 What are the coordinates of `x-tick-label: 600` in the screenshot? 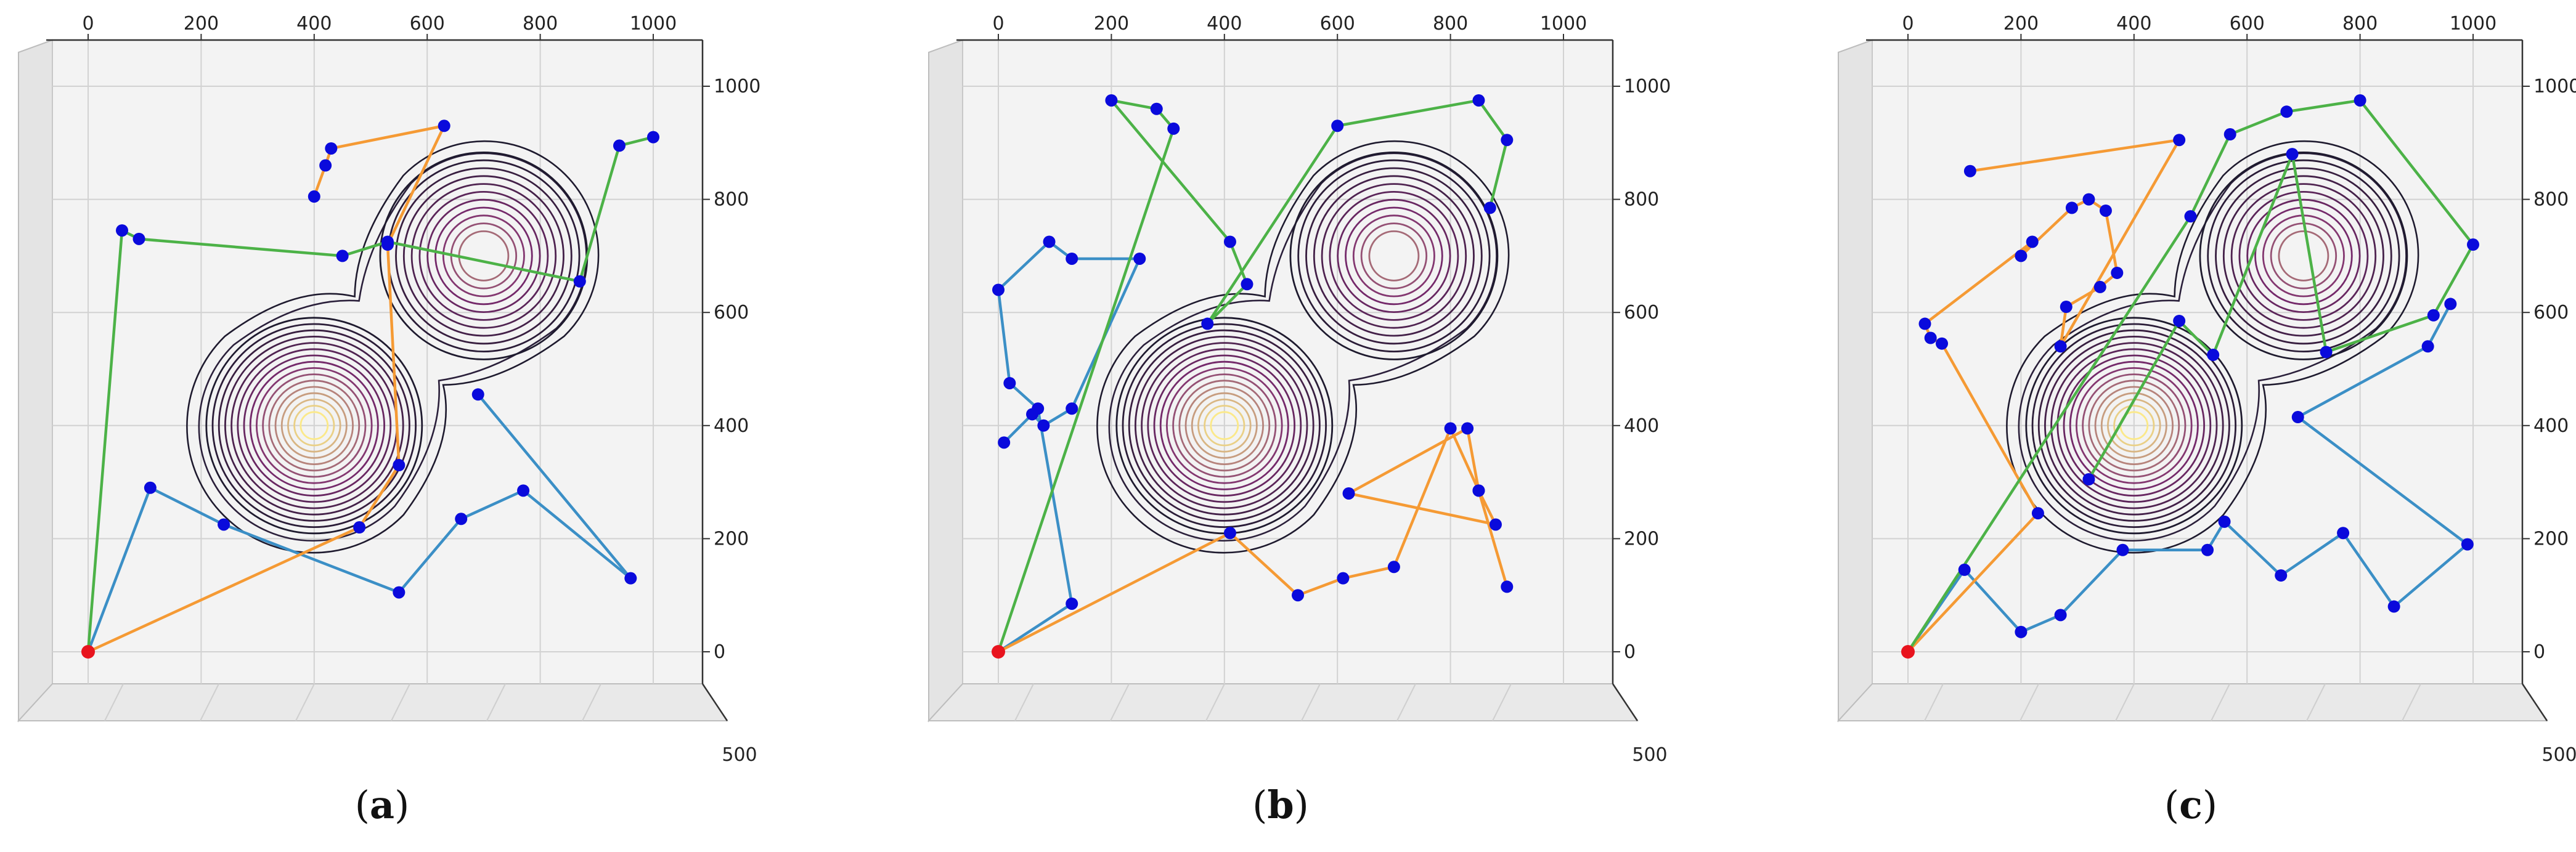 It's located at (2247, 23).